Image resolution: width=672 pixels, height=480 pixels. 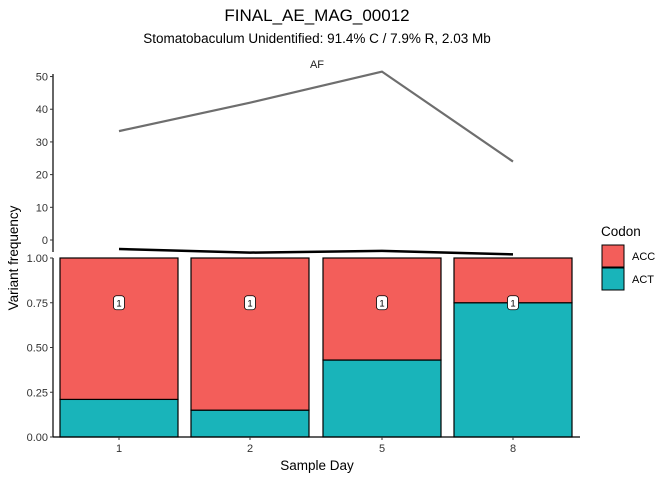 What do you see at coordinates (613, 279) in the screenshot?
I see `legend-swatch-act` at bounding box center [613, 279].